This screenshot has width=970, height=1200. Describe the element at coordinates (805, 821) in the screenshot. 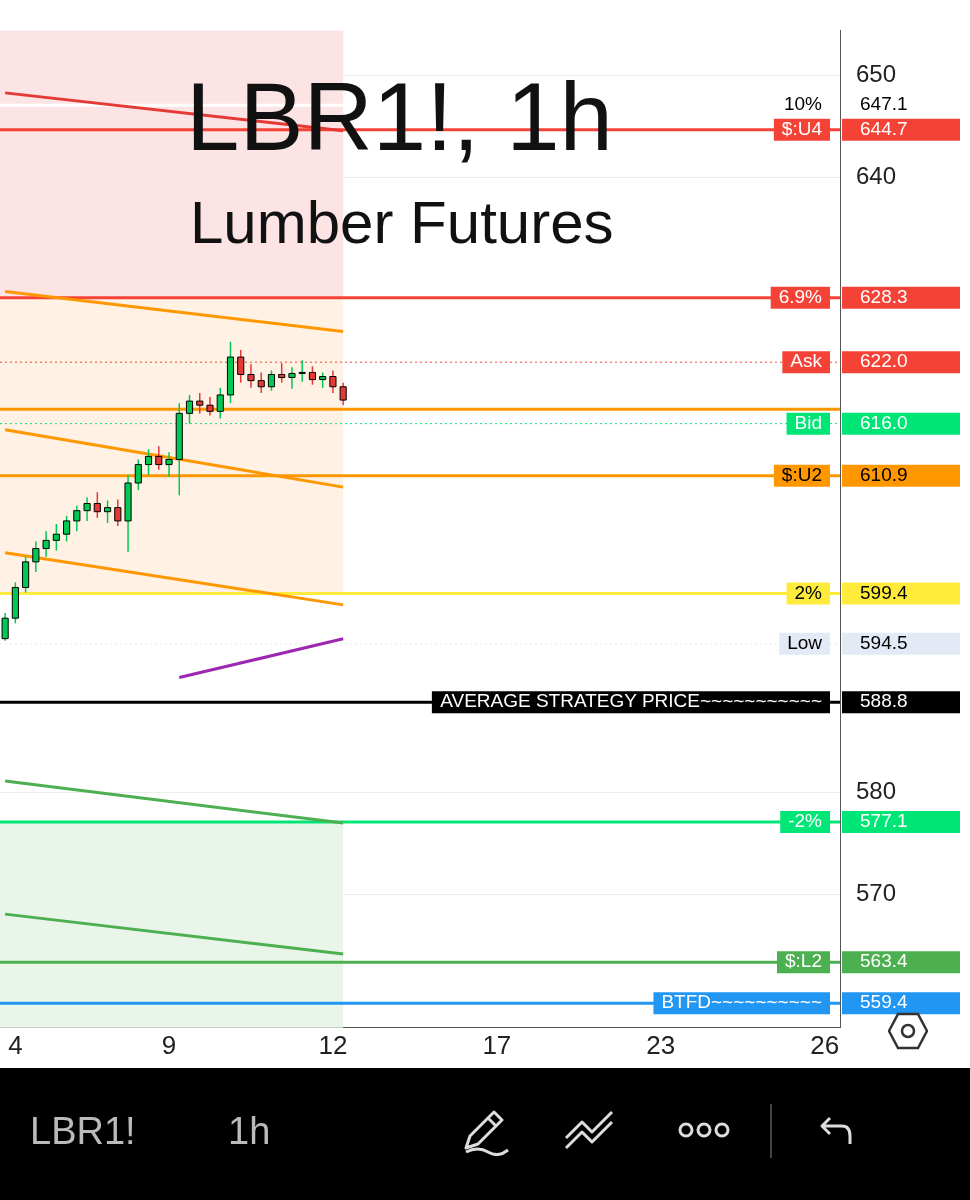

I see `annotation: -2%` at that location.